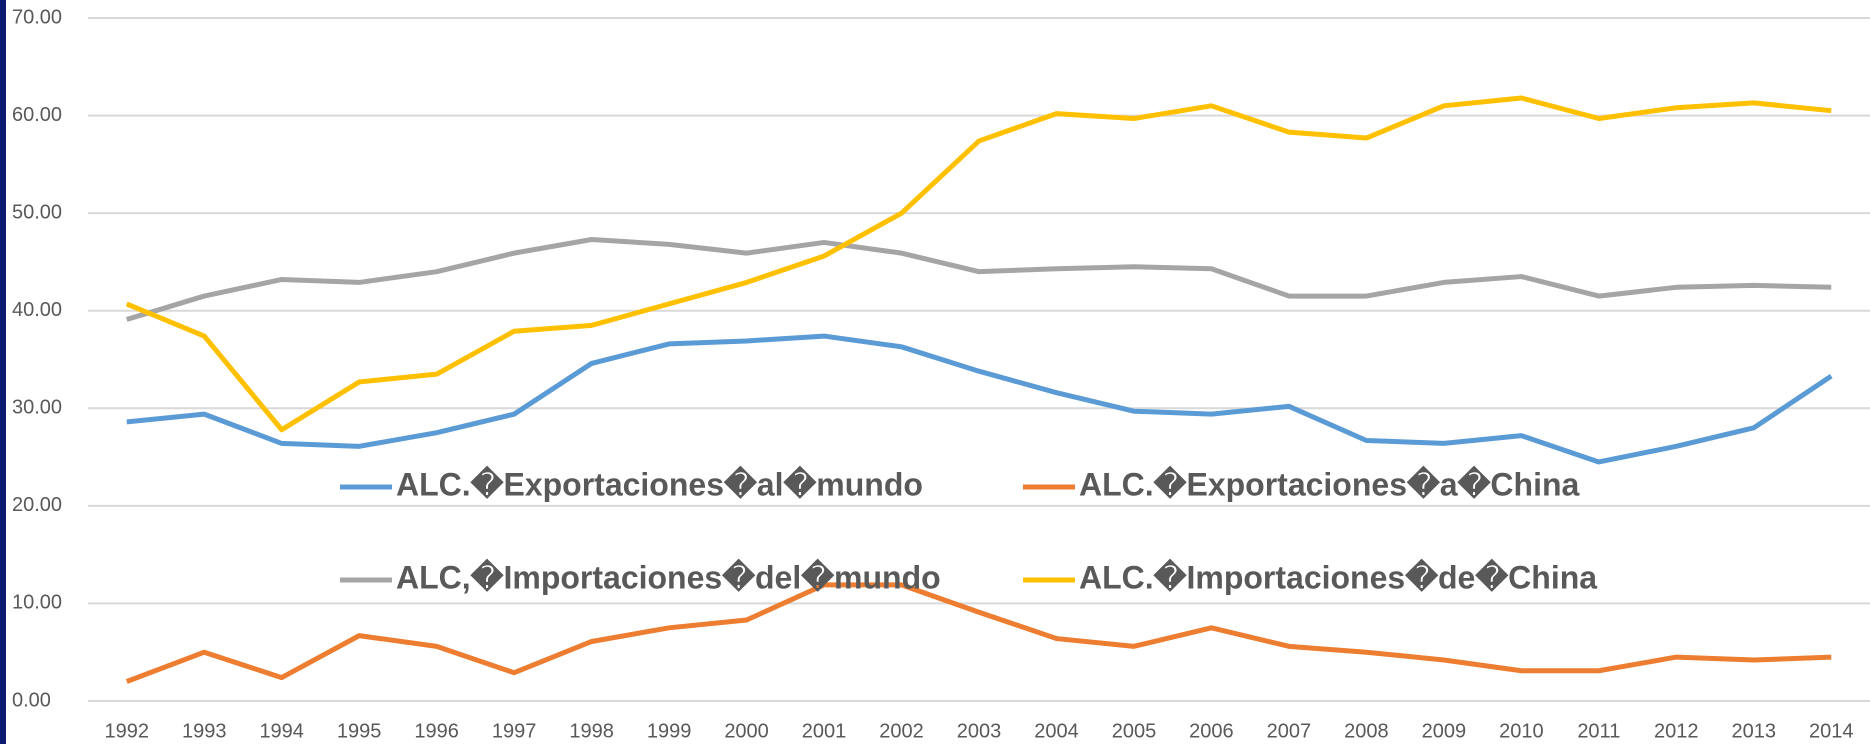  I want to click on x-tick-label: 2003, so click(979, 731).